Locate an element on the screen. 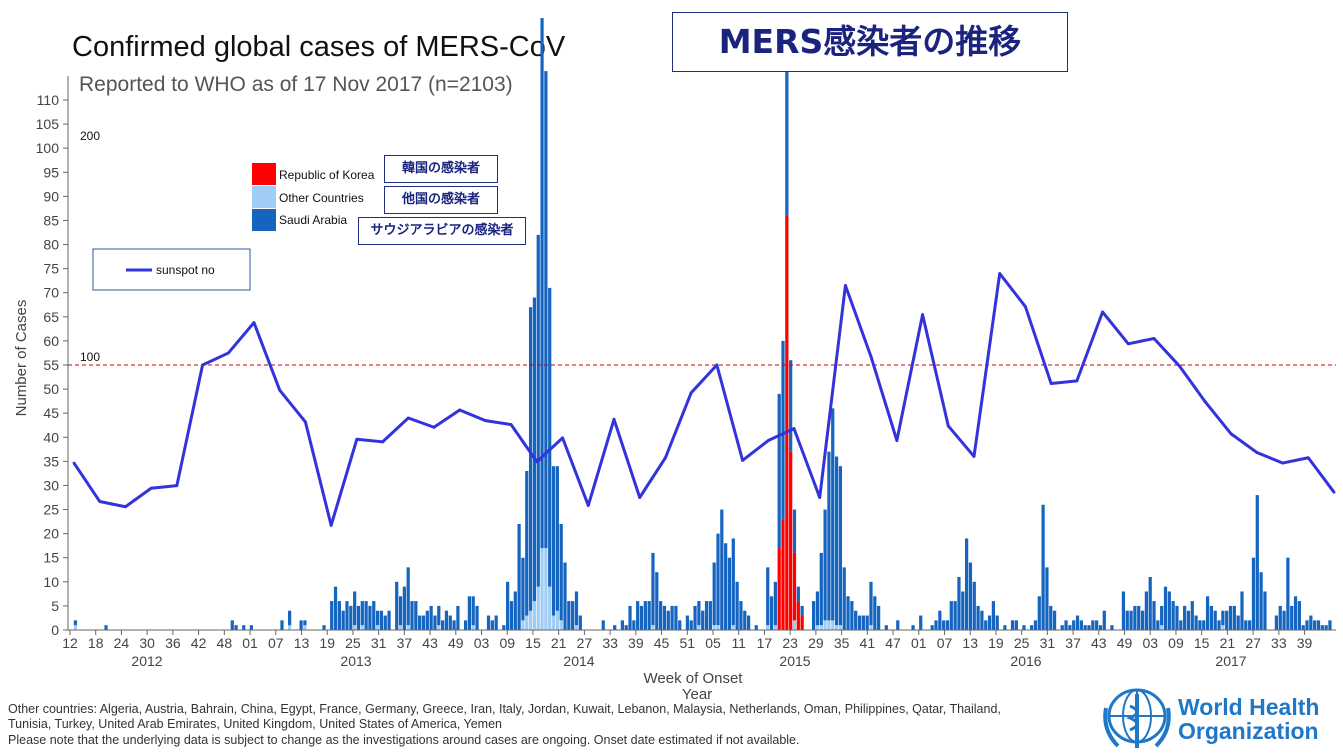 Image resolution: width=1343 pixels, height=755 pixels. x-tick-label: 17 is located at coordinates (765, 643).